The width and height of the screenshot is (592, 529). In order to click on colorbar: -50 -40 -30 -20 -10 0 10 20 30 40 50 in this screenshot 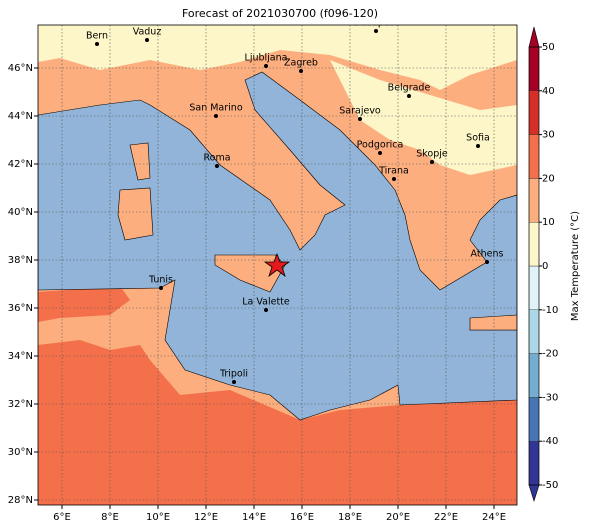, I will do `click(543, 264)`.